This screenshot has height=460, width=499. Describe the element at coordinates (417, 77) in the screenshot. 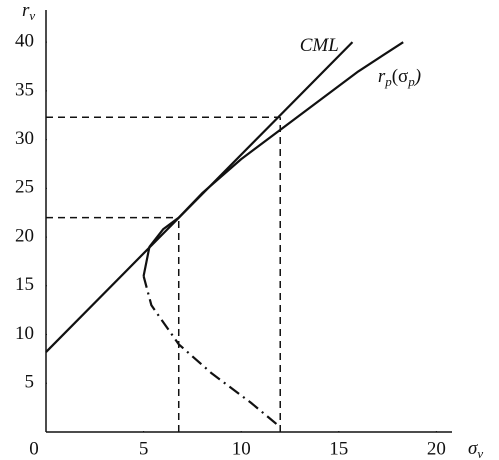

I see `annotation-part: )` at that location.